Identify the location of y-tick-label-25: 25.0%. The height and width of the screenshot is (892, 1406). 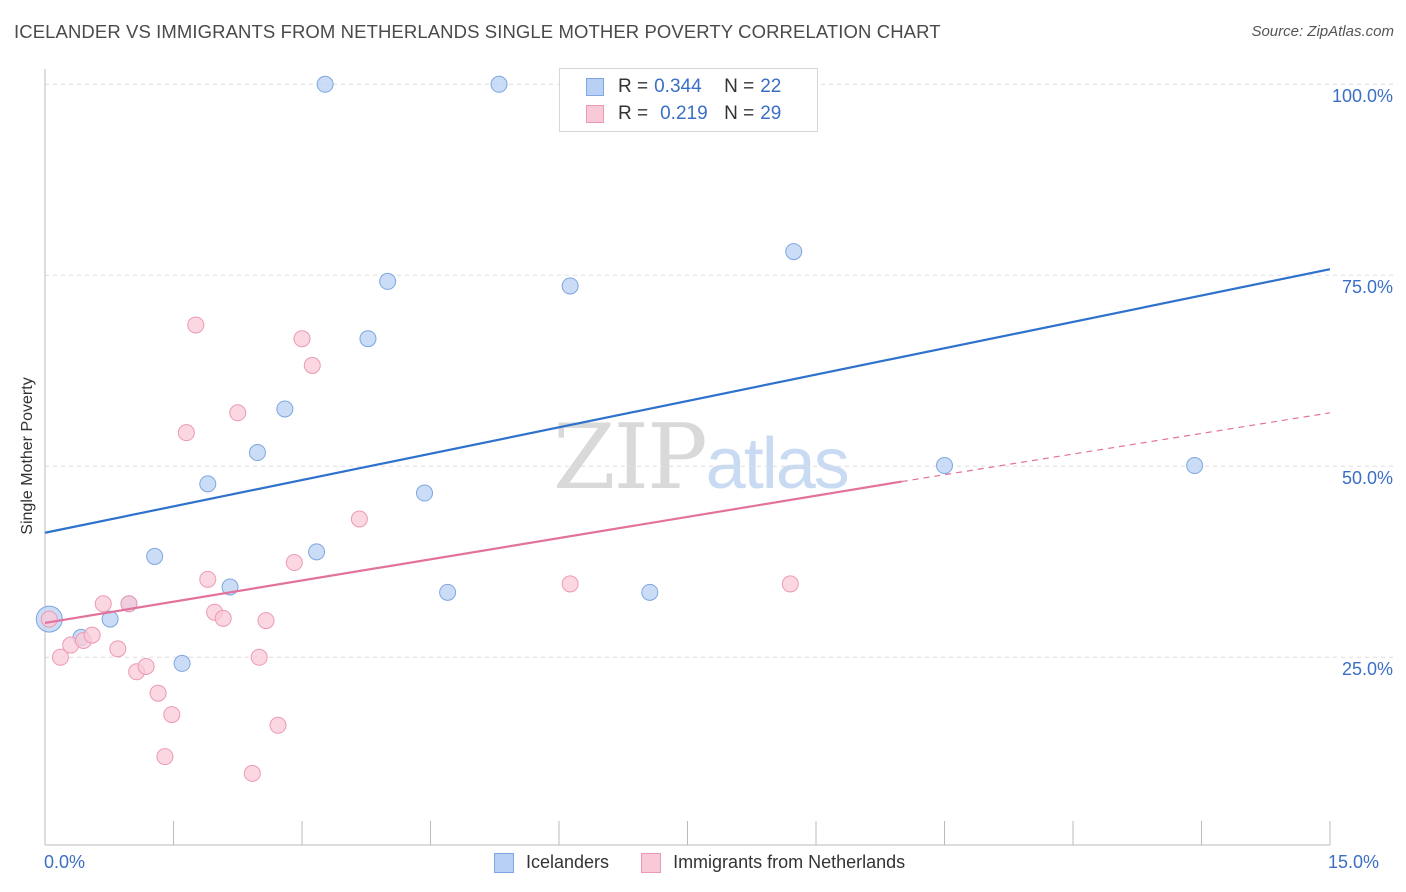
(1367, 669).